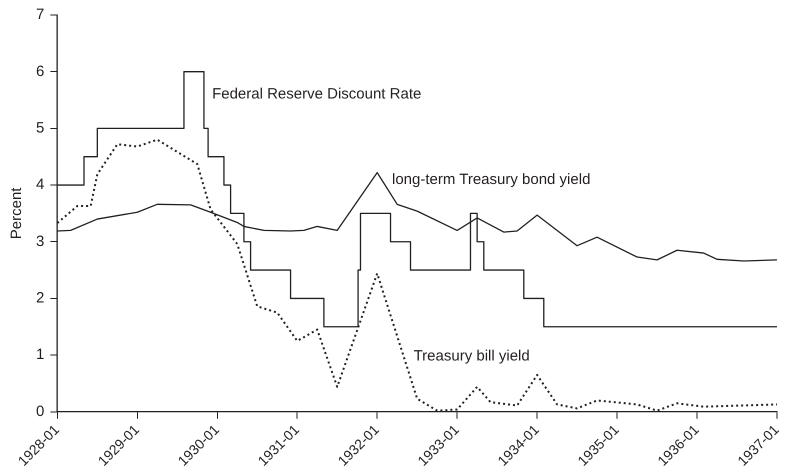  Describe the element at coordinates (40, 355) in the screenshot. I see `y-tick-label: 1` at that location.